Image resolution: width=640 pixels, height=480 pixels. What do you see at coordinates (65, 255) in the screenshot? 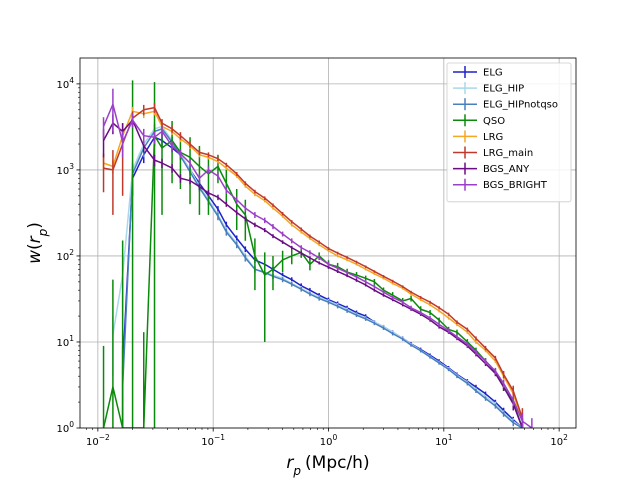
I see `y-tick-label: 10²` at bounding box center [65, 255].